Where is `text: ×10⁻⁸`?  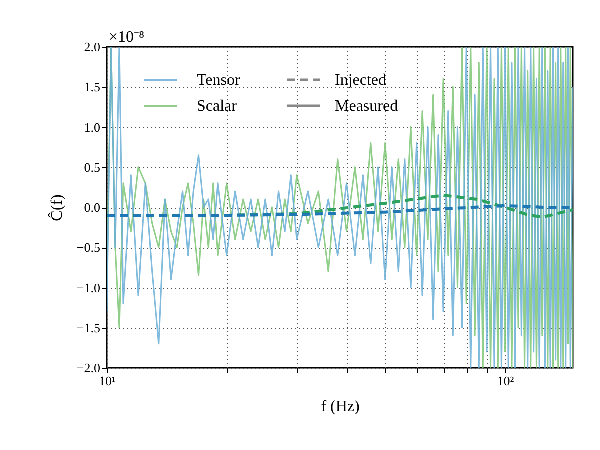
text: ×10⁻⁸ is located at coordinates (127, 37).